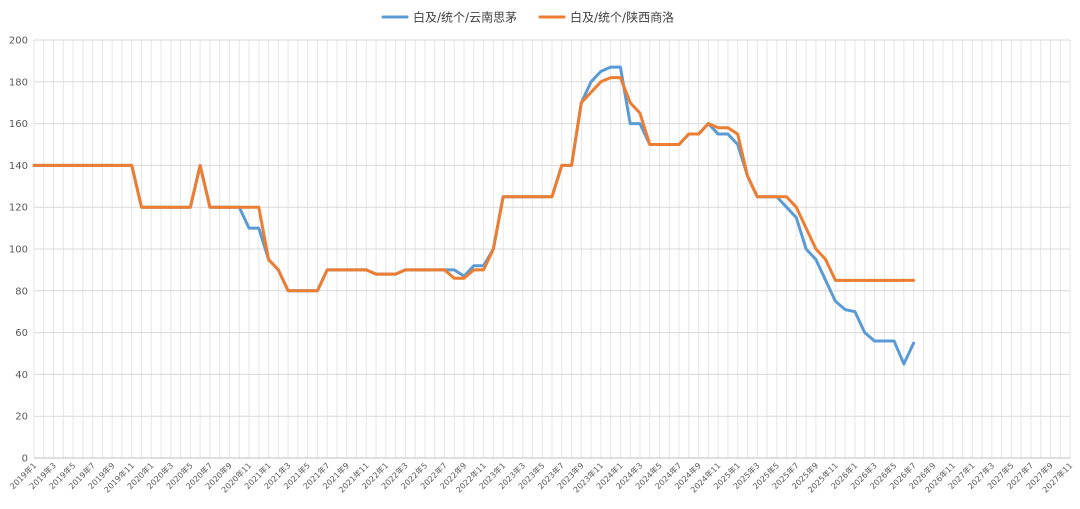 This screenshot has height=509, width=1080. I want to click on y-tick-label: 100, so click(18, 250).